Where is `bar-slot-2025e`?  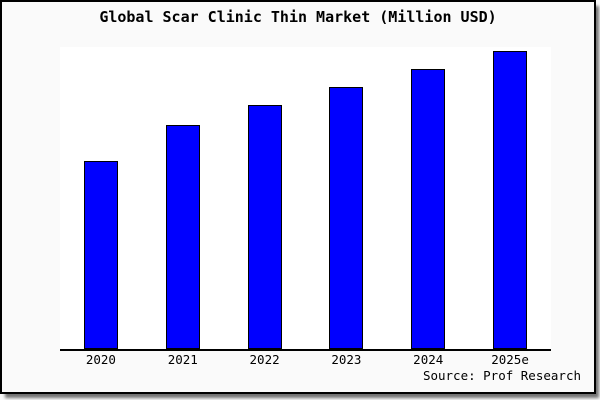 bar-slot-2025e is located at coordinates (510, 198).